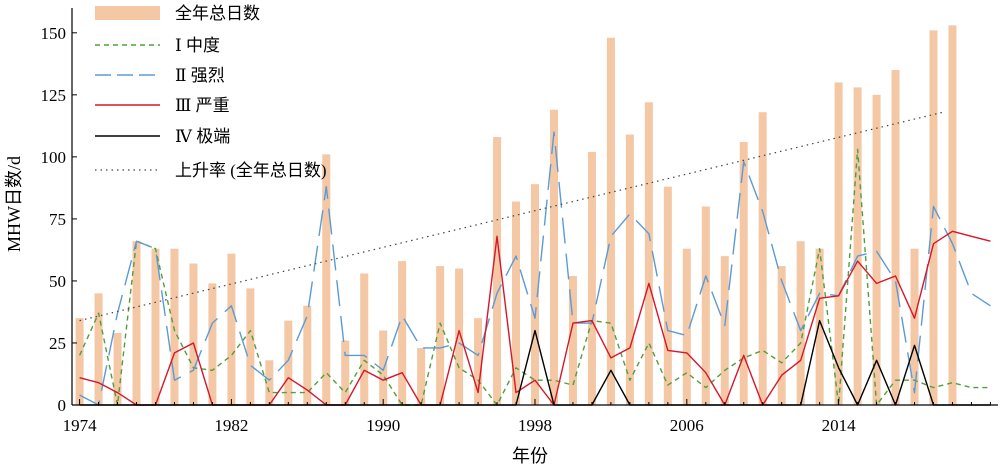  I want to click on bar-1993, so click(440, 335).